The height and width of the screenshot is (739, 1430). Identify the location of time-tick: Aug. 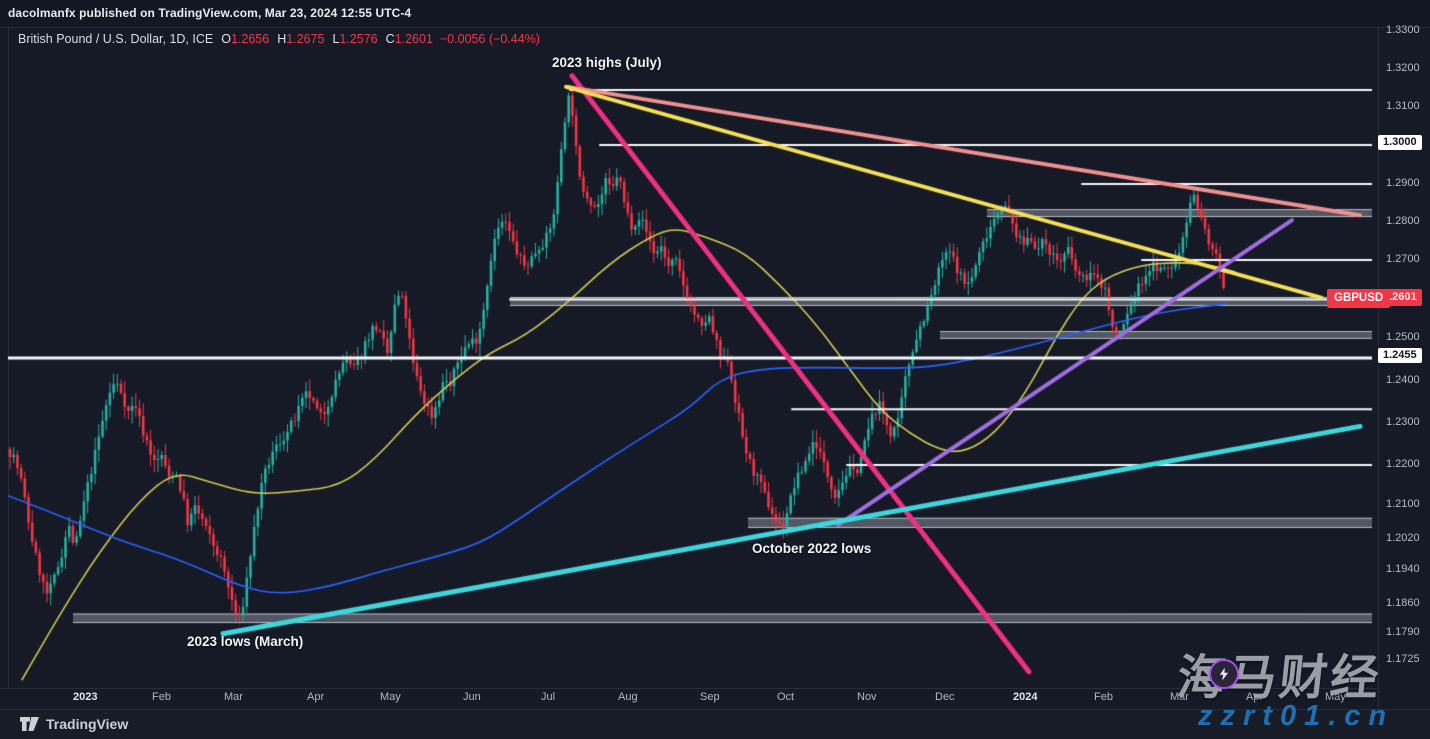
(628, 697).